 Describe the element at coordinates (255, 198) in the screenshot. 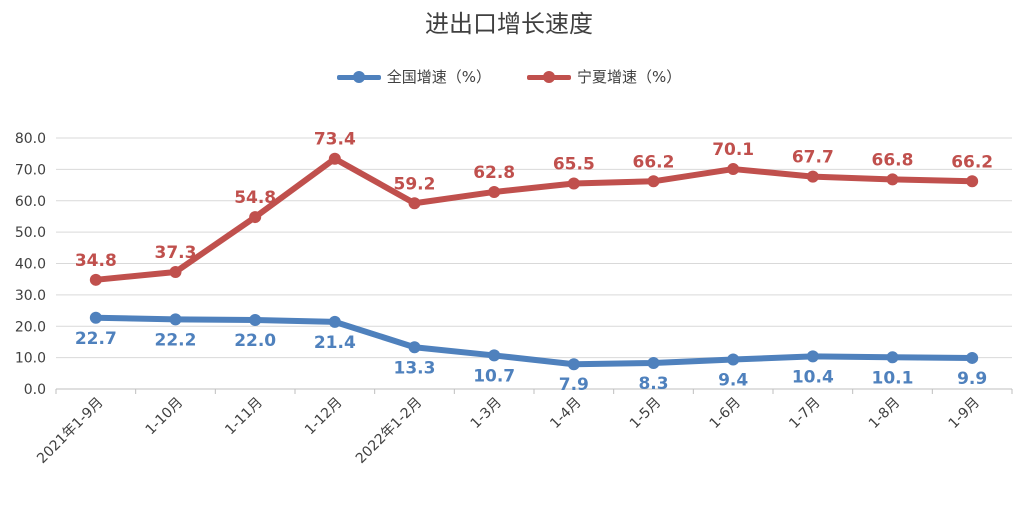

I see `data-label: 54.8` at that location.